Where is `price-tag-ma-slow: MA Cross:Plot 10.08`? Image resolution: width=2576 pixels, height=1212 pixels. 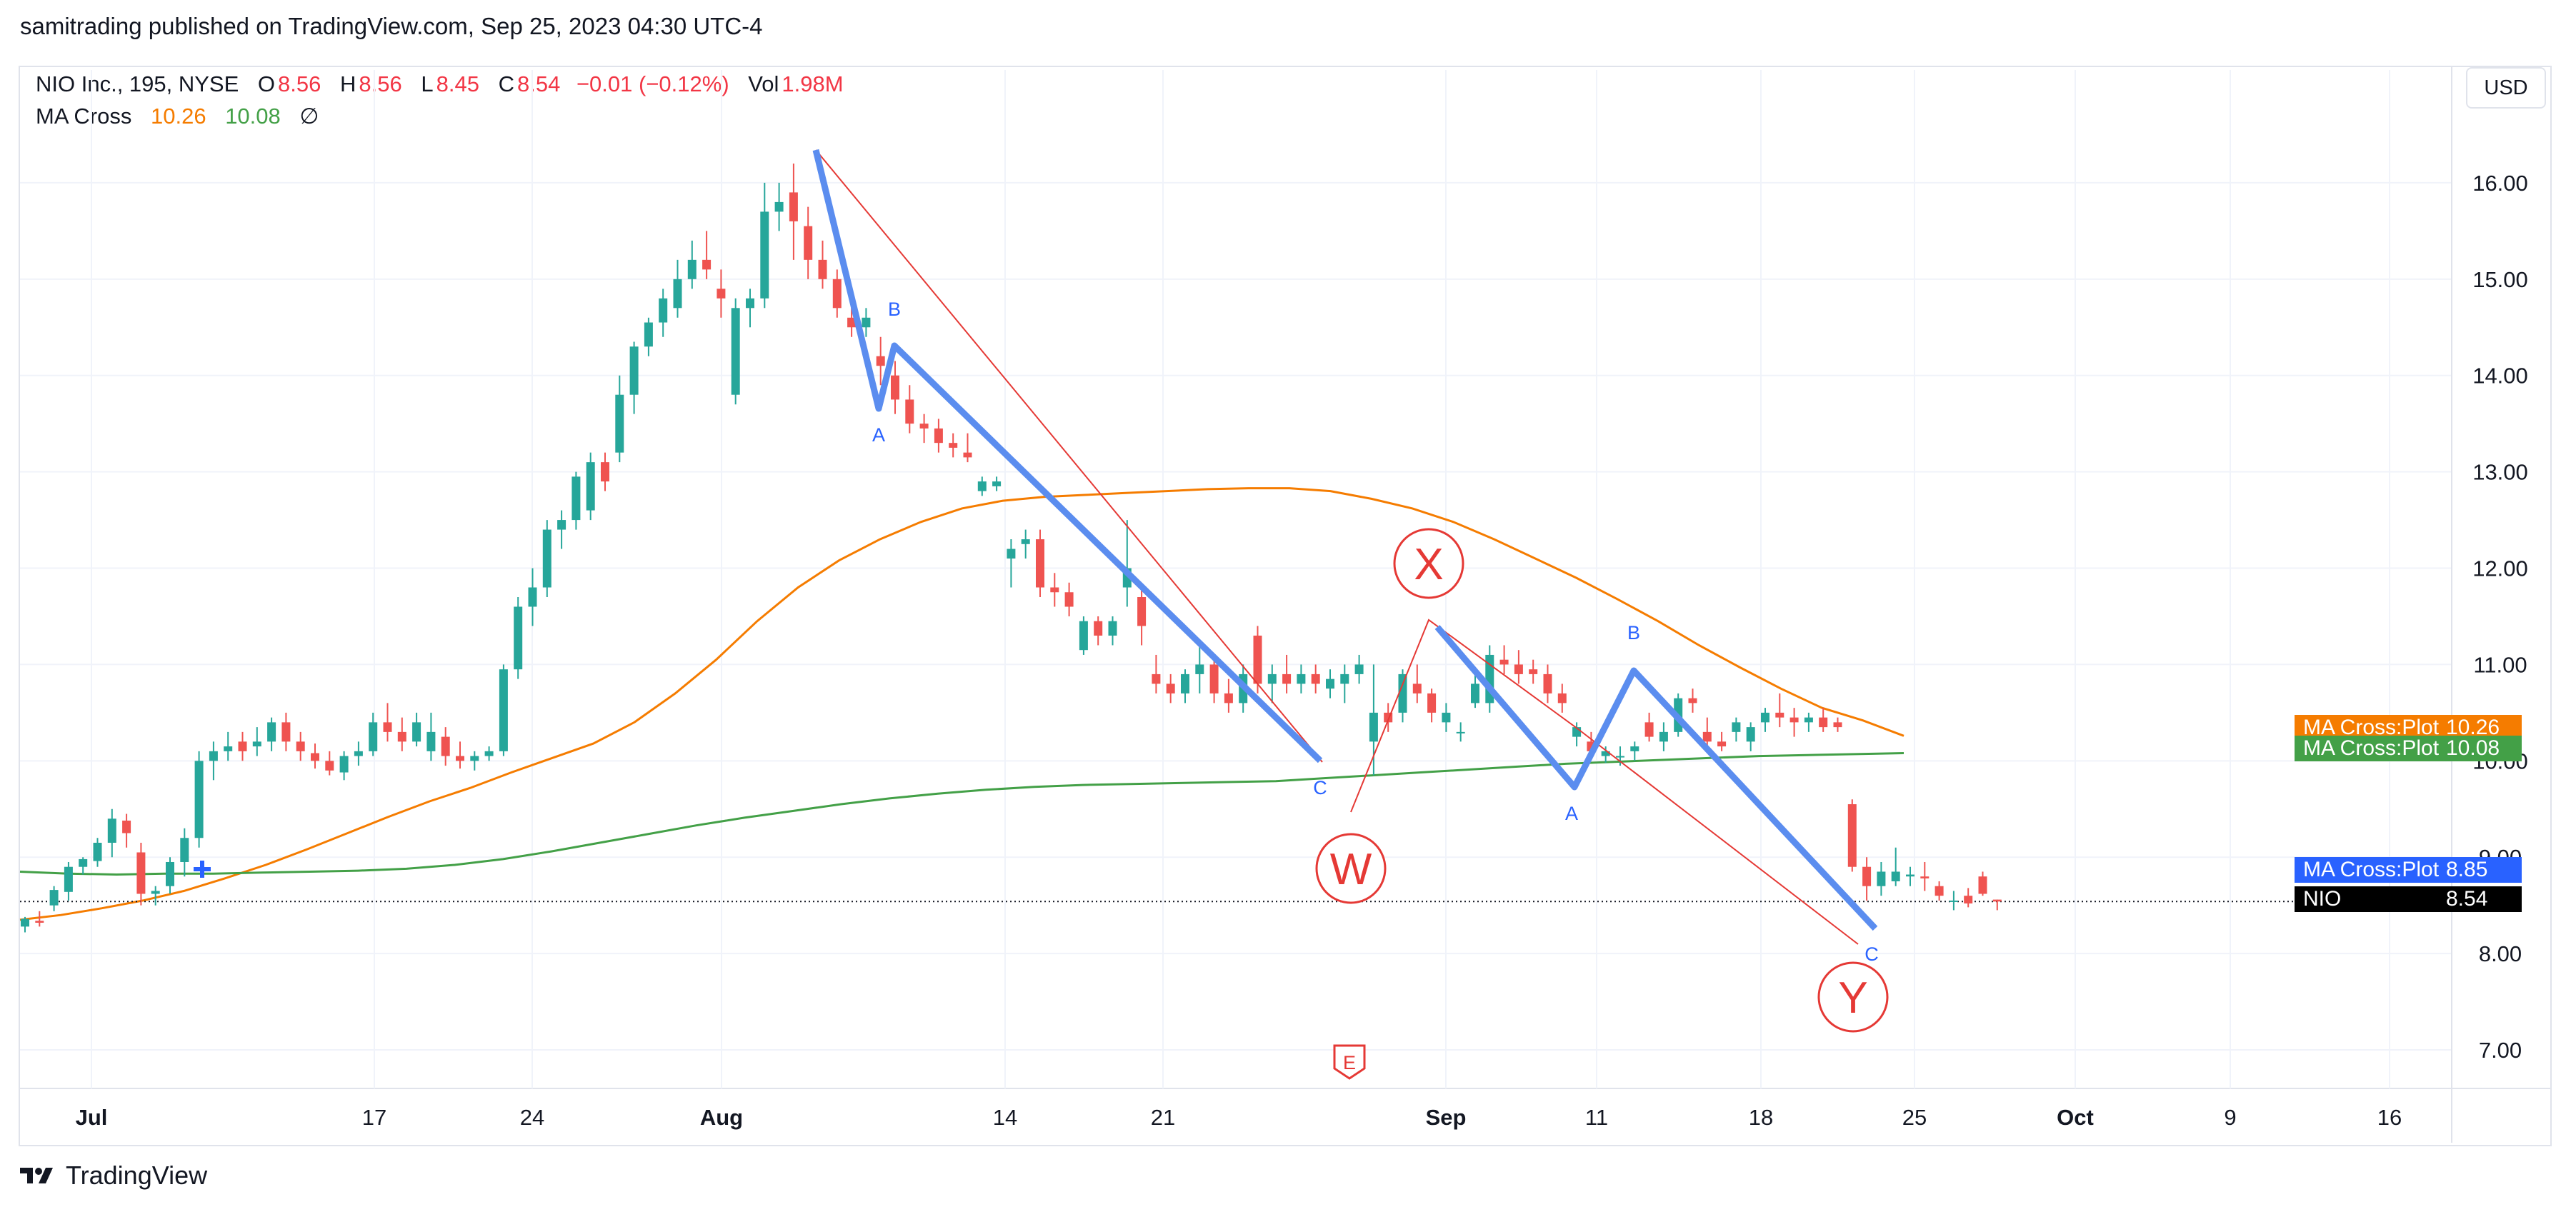 price-tag-ma-slow: MA Cross:Plot 10.08 is located at coordinates (2408, 748).